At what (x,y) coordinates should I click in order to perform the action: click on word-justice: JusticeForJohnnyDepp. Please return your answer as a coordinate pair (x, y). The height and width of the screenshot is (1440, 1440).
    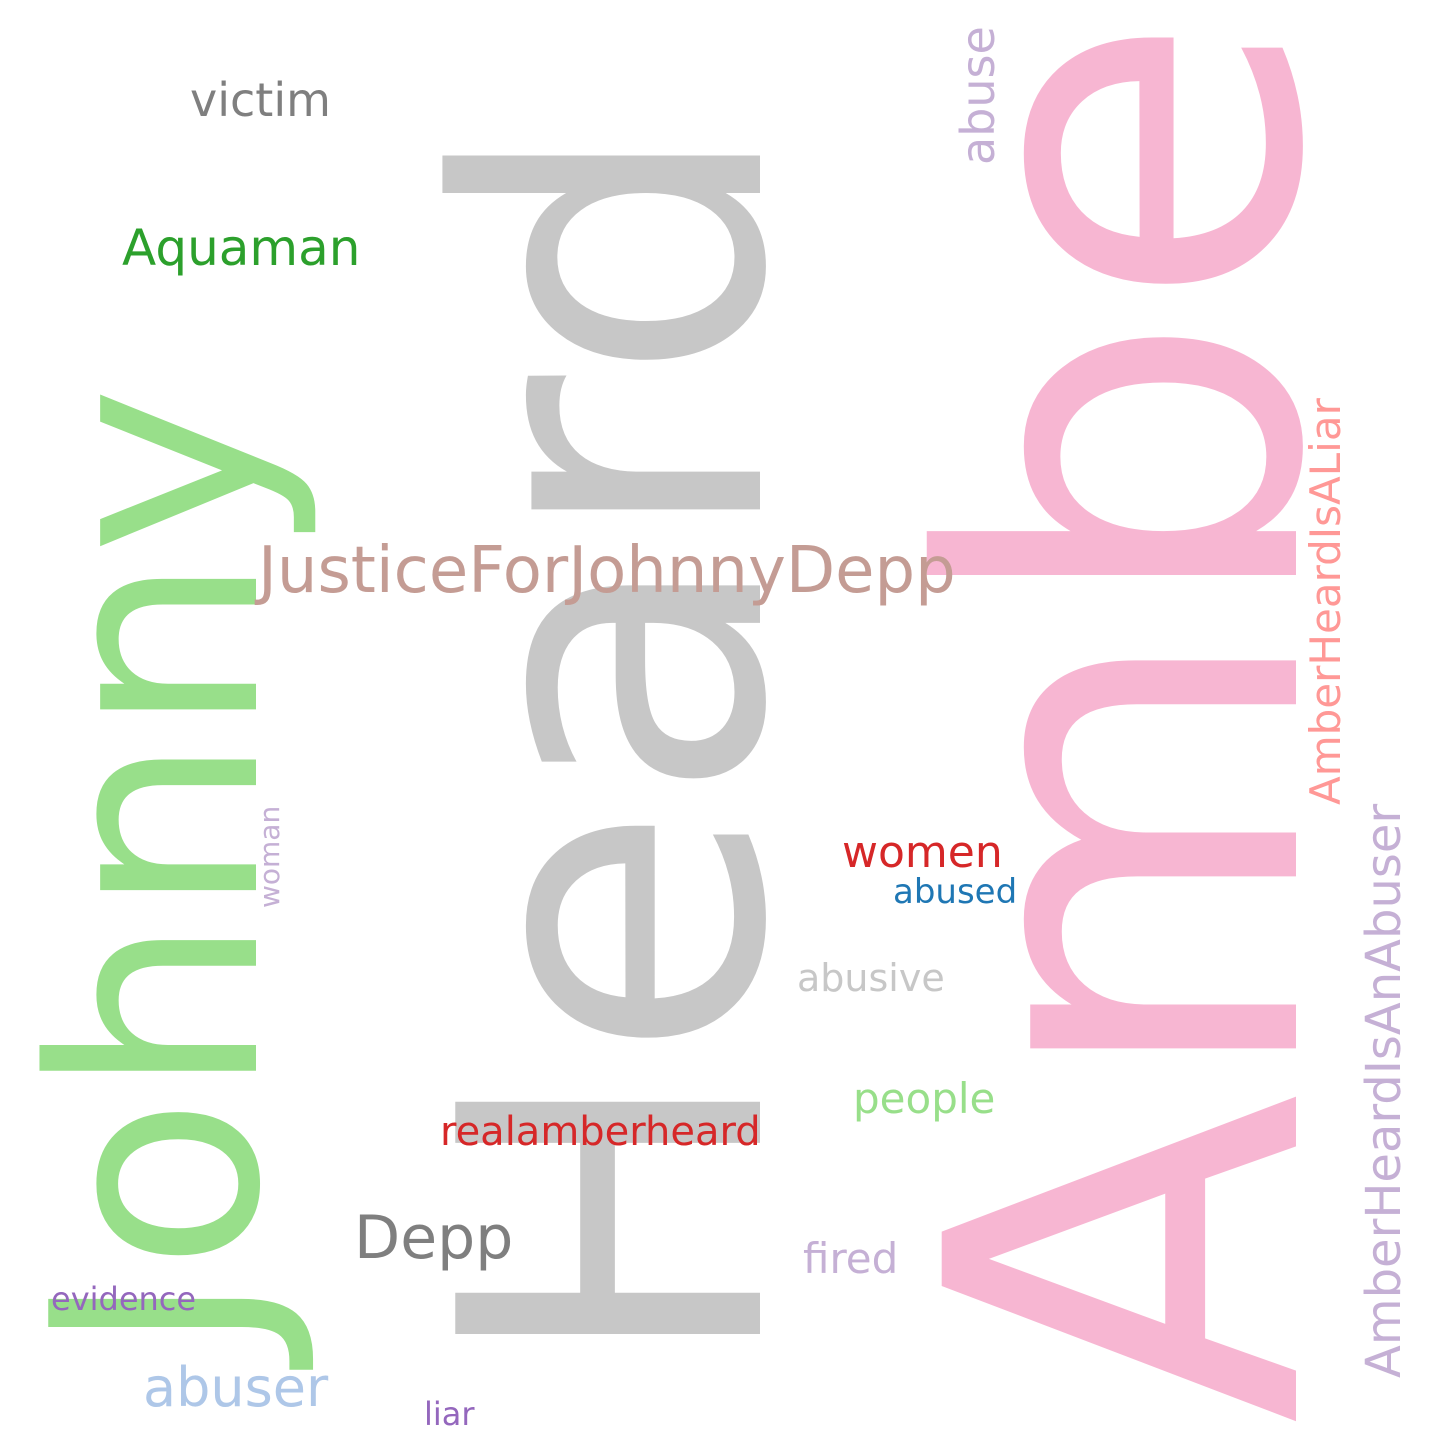
    Looking at the image, I should click on (605, 571).